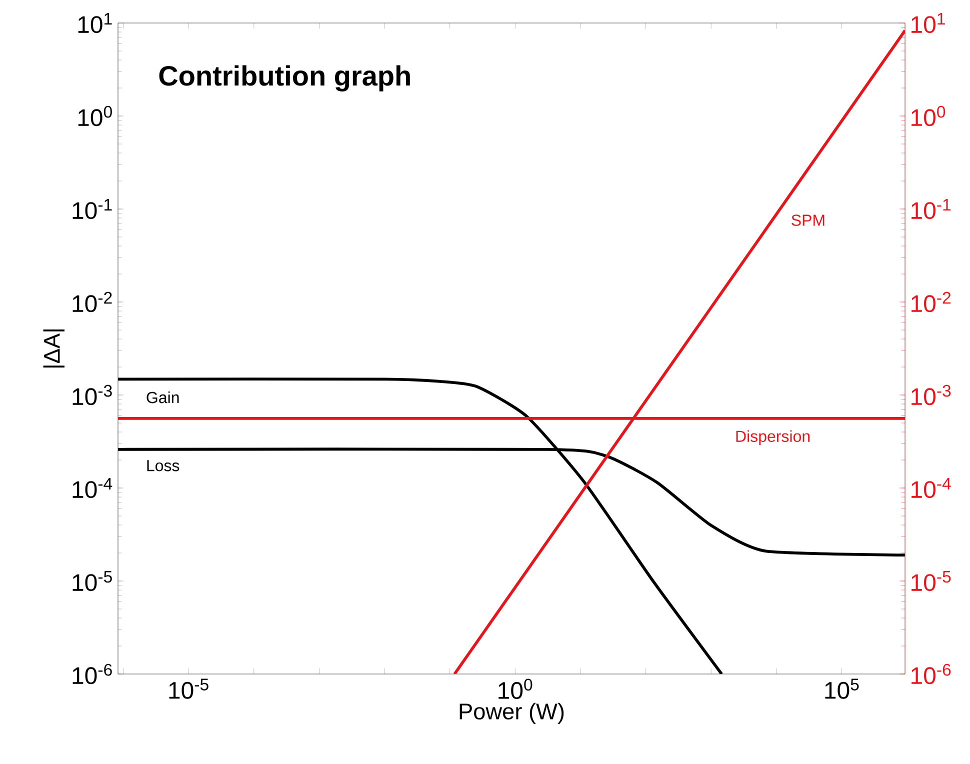 Image resolution: width=970 pixels, height=764 pixels. I want to click on y-tick-label: 10$^{-3}$, so click(92, 395).